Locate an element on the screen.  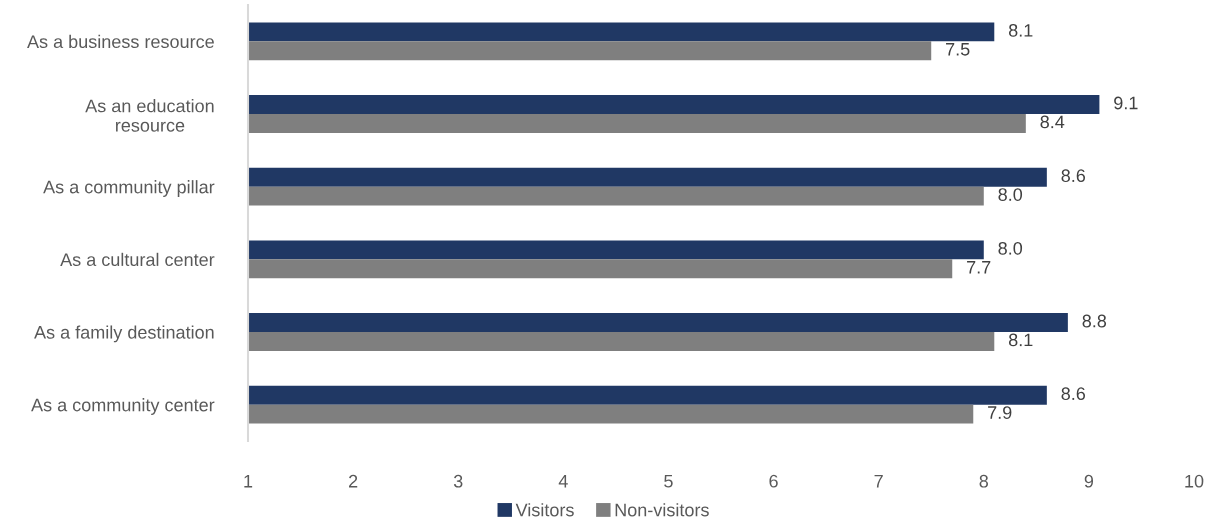
x-tick-label: 6 is located at coordinates (773, 481).